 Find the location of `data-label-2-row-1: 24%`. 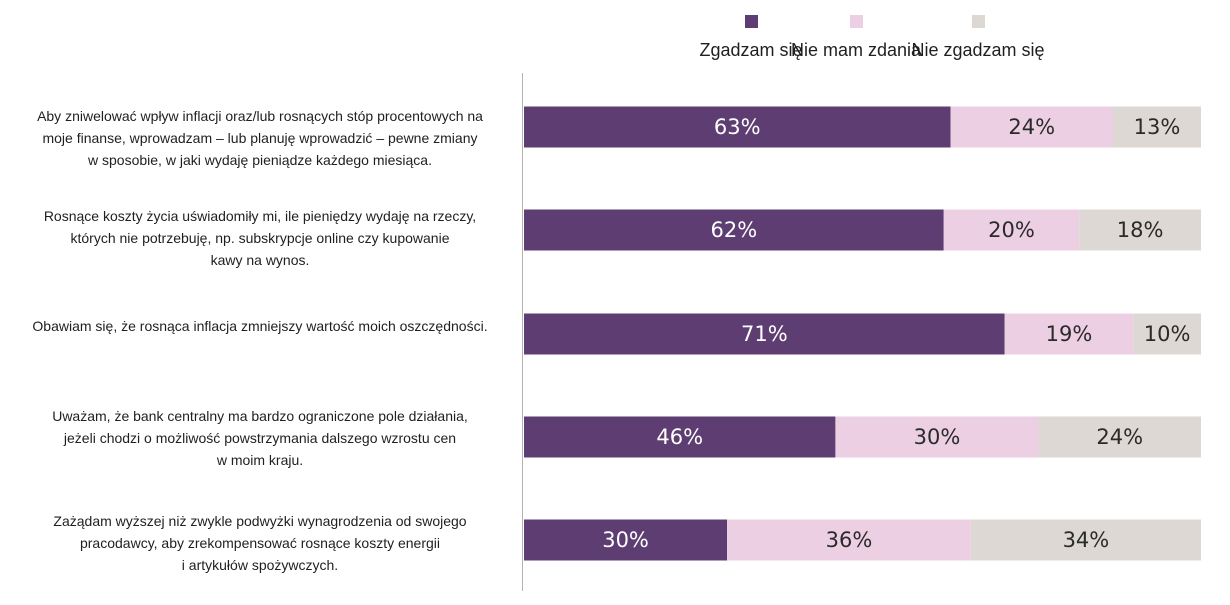

data-label-2-row-1: 24% is located at coordinates (1031, 127).